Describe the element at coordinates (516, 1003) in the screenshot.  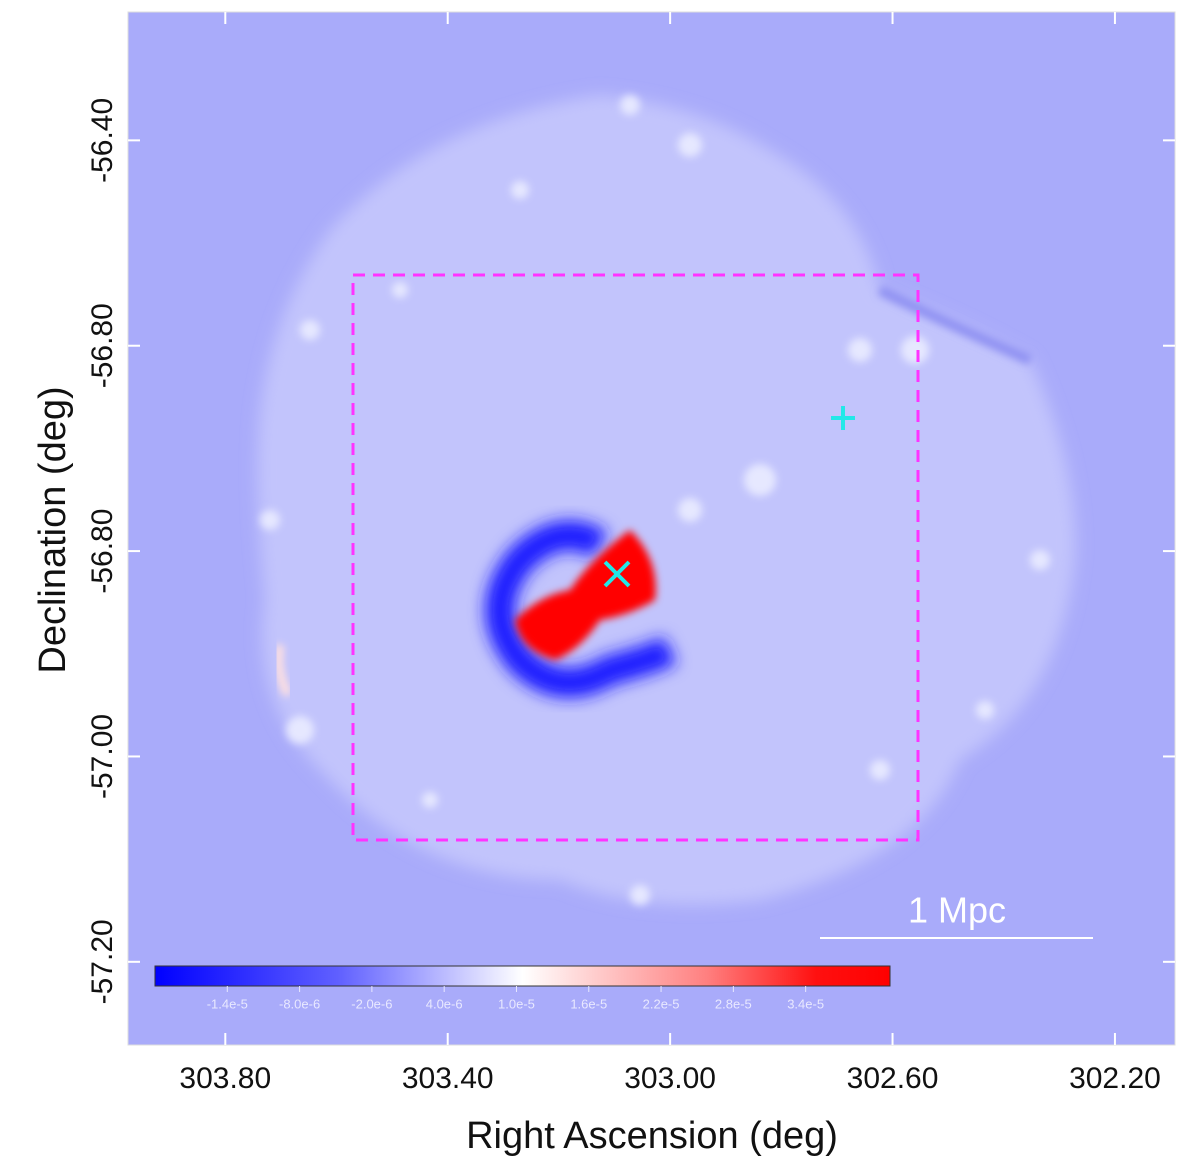
I see `colorbar-tick-label: 1.0e-5` at that location.